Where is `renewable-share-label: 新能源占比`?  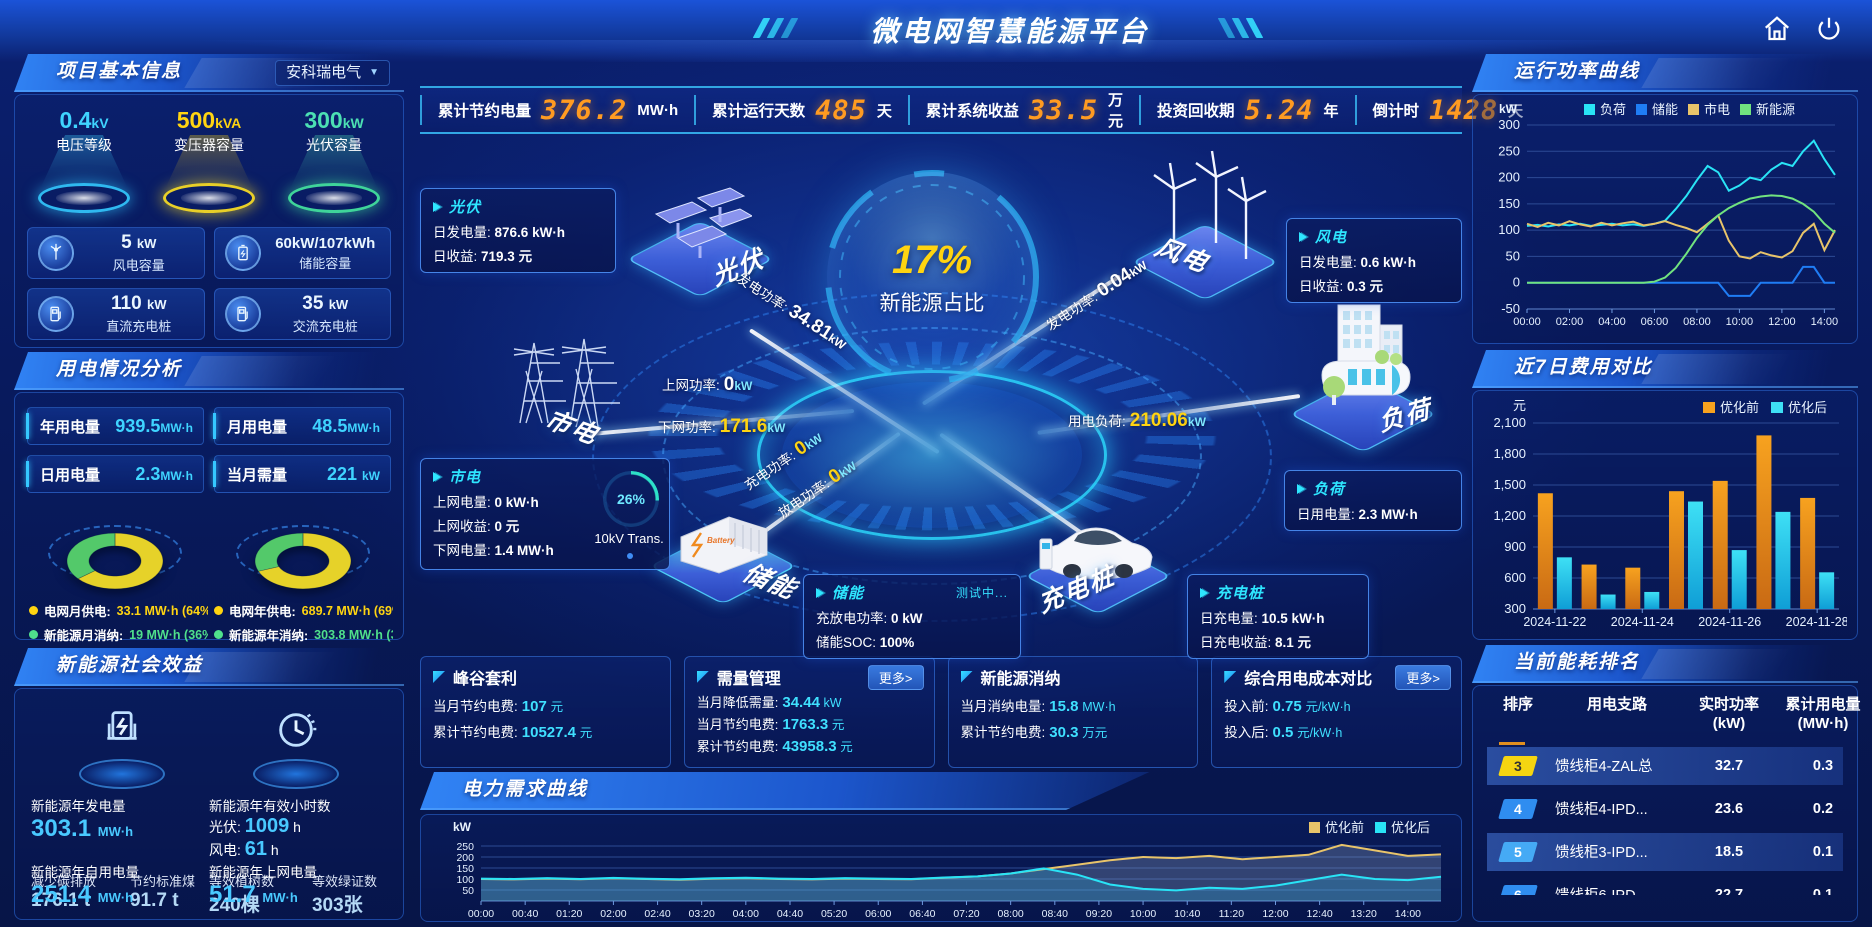
renewable-share-label: 新能源占比 is located at coordinates (932, 303).